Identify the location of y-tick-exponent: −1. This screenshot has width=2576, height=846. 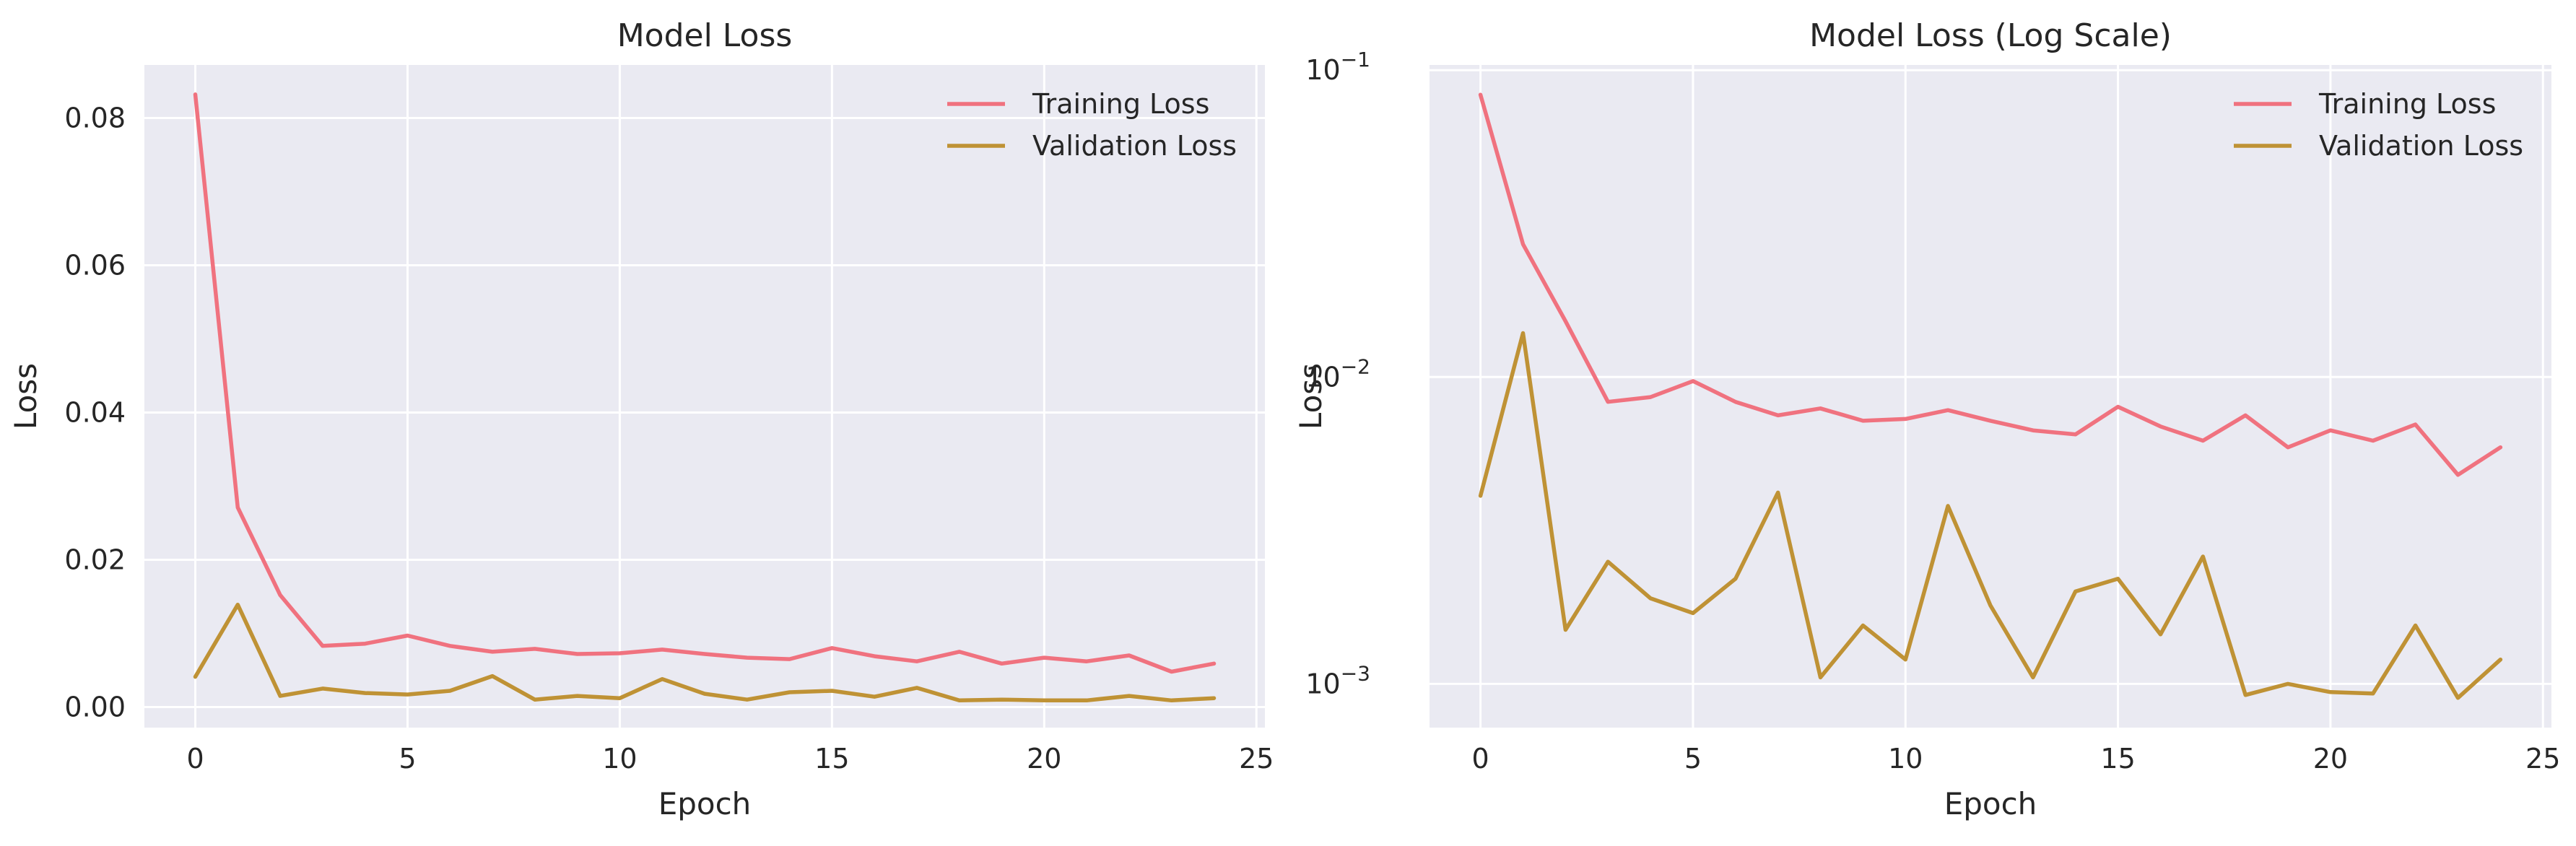
(1355, 59).